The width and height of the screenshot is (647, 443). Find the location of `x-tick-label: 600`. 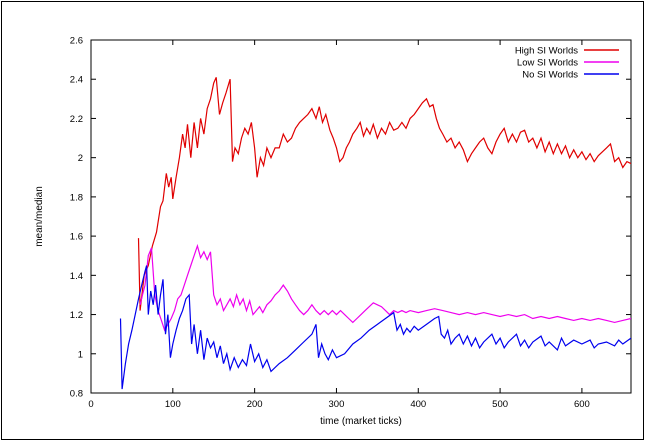

x-tick-label: 600 is located at coordinates (582, 404).